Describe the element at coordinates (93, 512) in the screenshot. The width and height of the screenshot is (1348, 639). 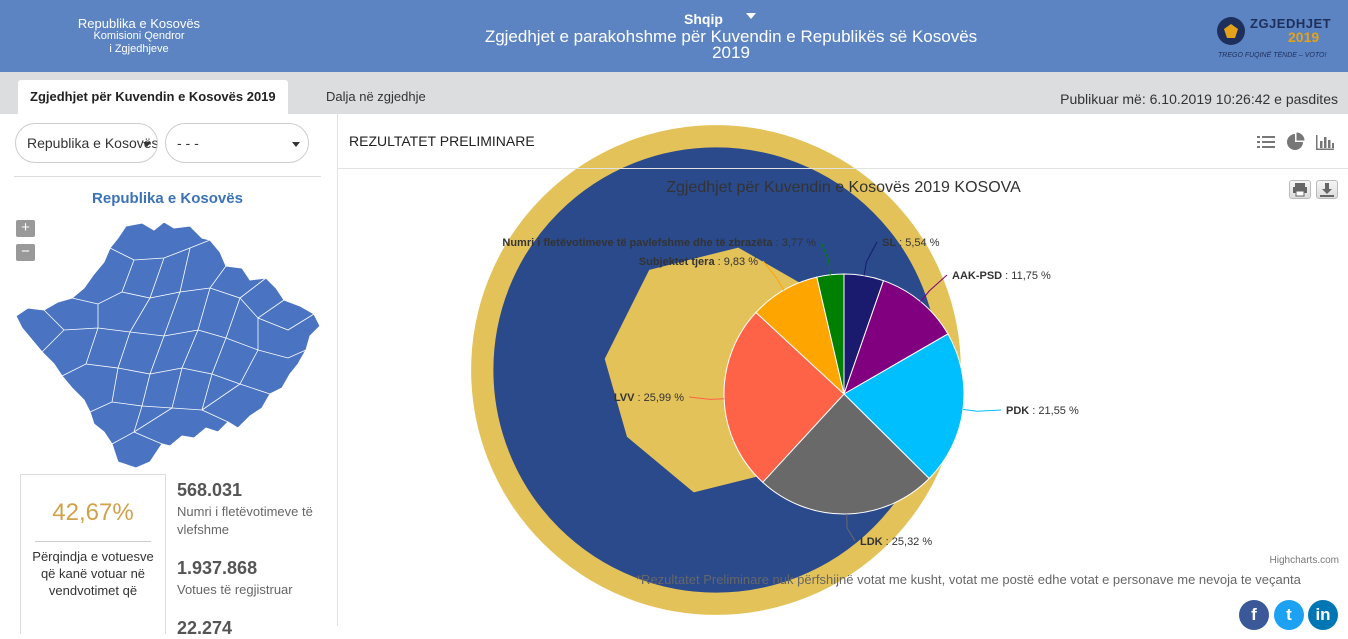
I see `turnout-percent: 42,67%` at that location.